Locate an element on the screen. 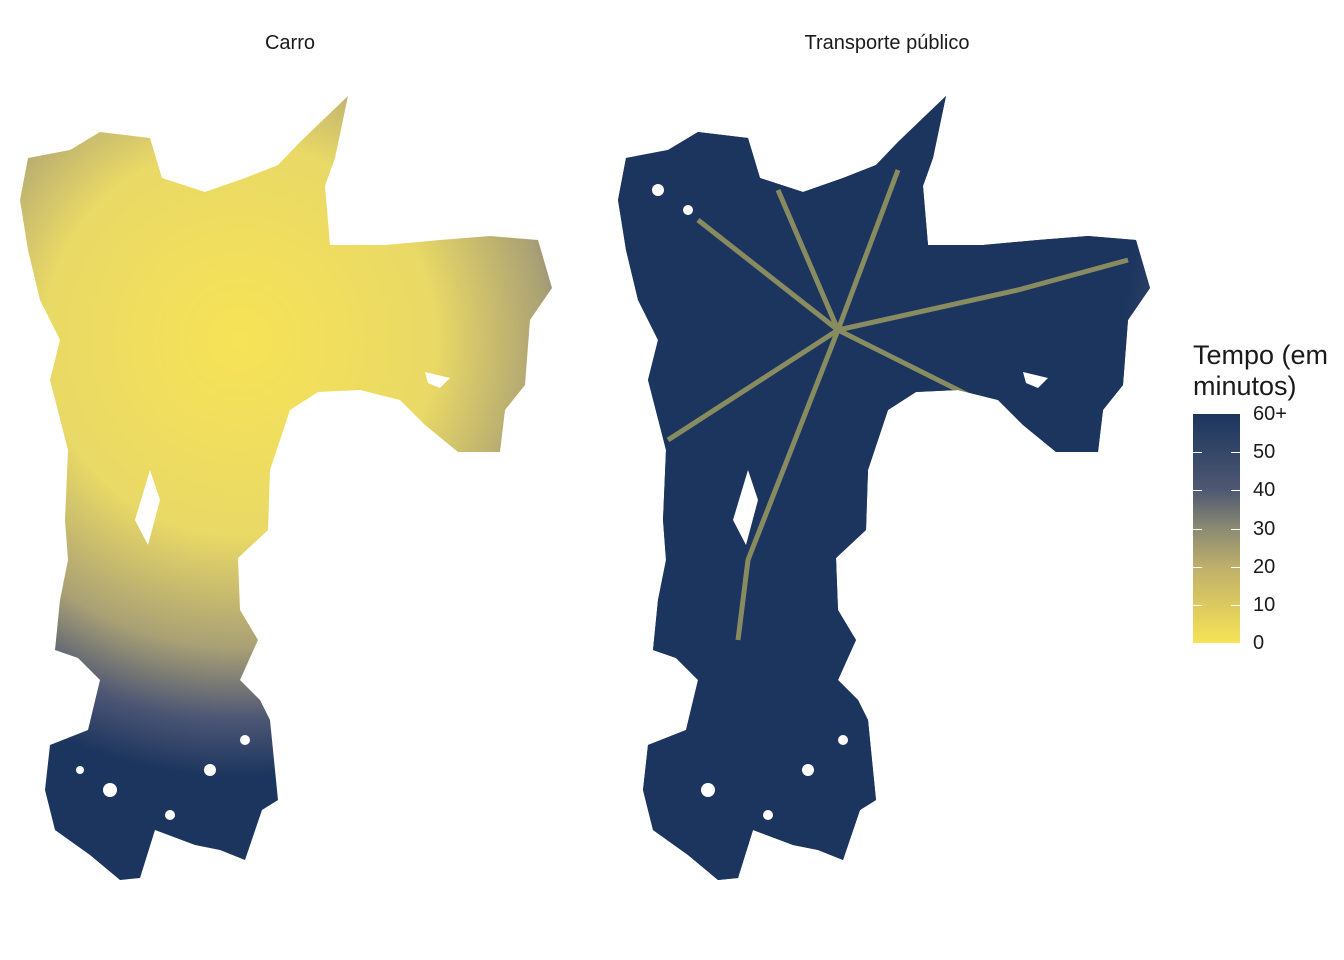 This screenshot has width=1344, height=960. panel-title-transporte-publico: Transporte público is located at coordinates (887, 43).